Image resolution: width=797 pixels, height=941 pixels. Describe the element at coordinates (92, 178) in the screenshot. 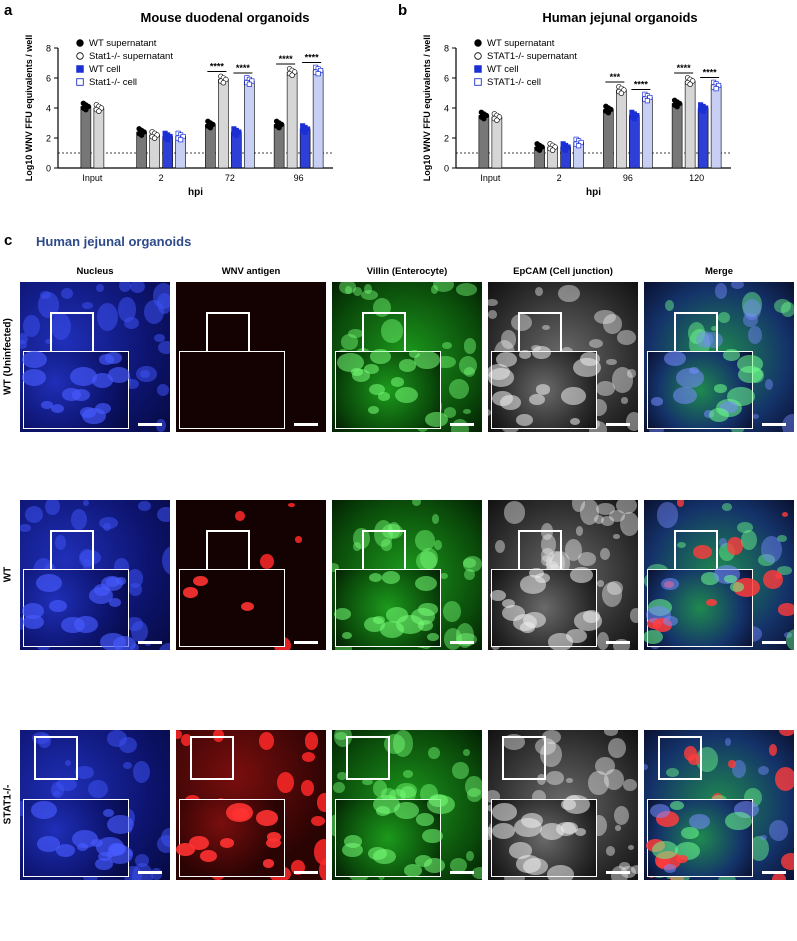

I see `x-tick-label: Input` at that location.